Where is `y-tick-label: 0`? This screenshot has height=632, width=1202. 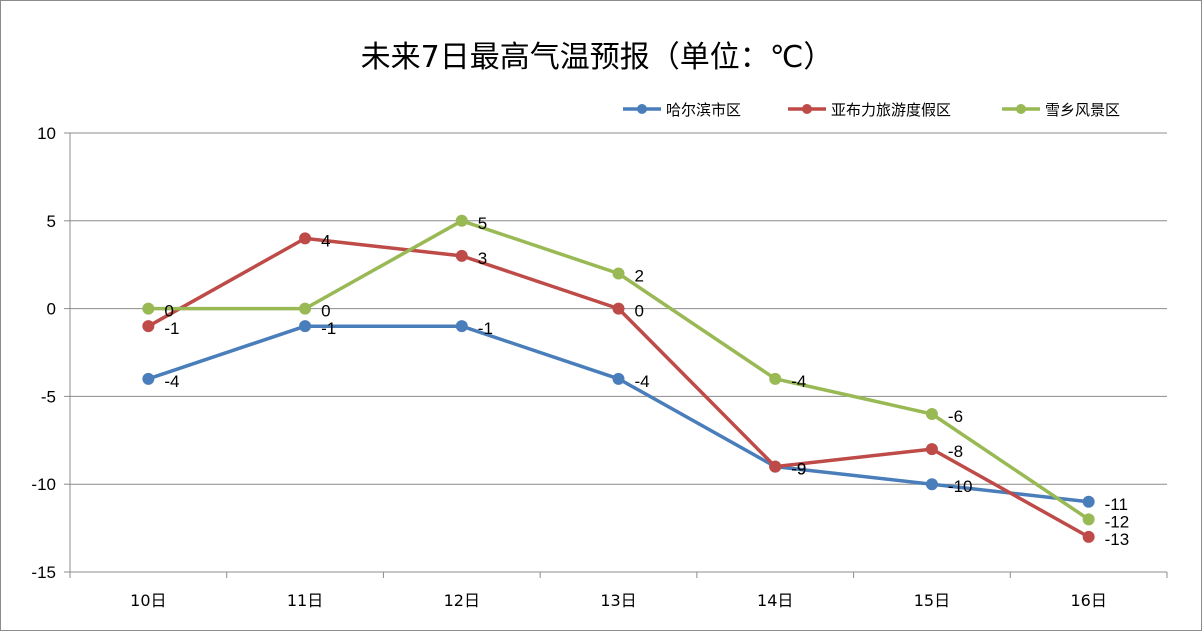
y-tick-label: 0 is located at coordinates (51, 309).